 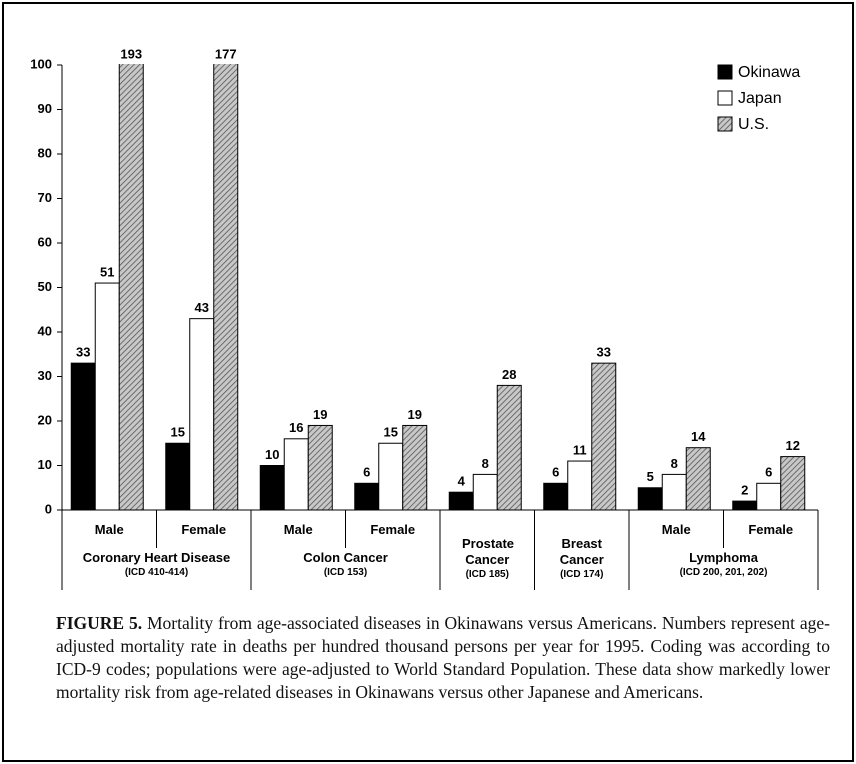 What do you see at coordinates (462, 481) in the screenshot?
I see `value-label: 4` at bounding box center [462, 481].